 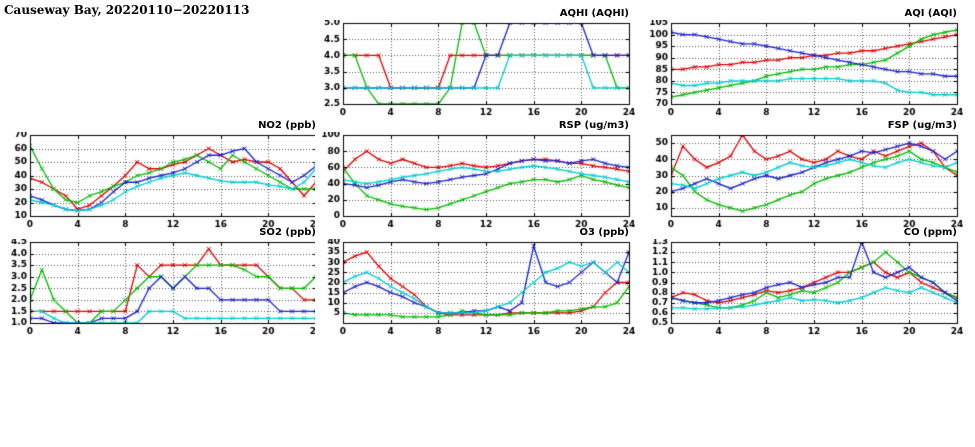 I want to click on chart-aqi: AQI (AQI), so click(x=803, y=62).